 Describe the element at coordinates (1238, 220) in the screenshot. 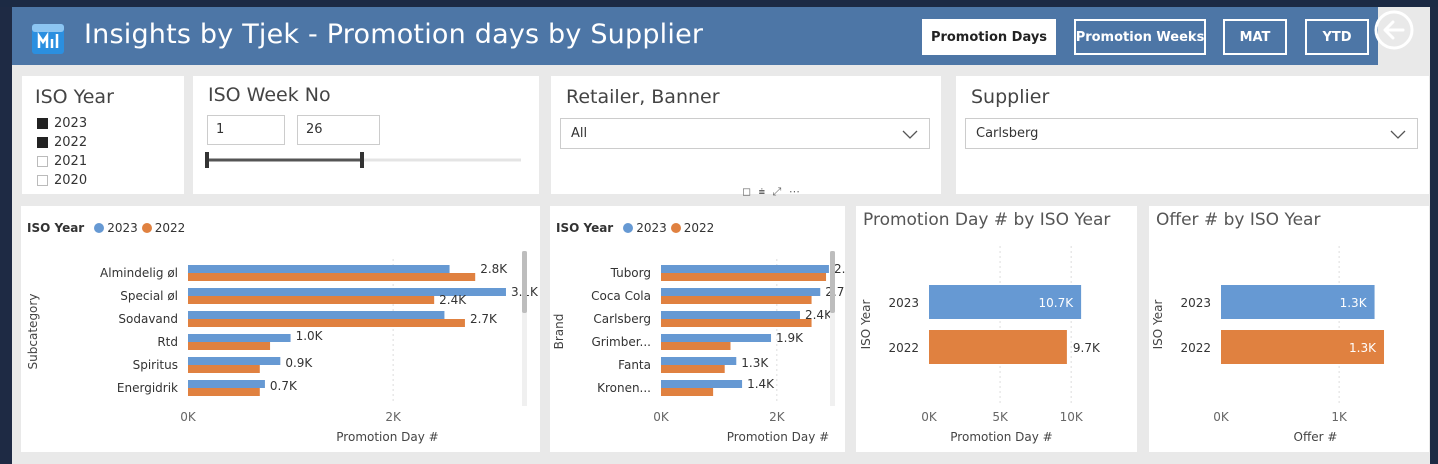

I see `chart4-title: Offer # by ISO Year` at that location.